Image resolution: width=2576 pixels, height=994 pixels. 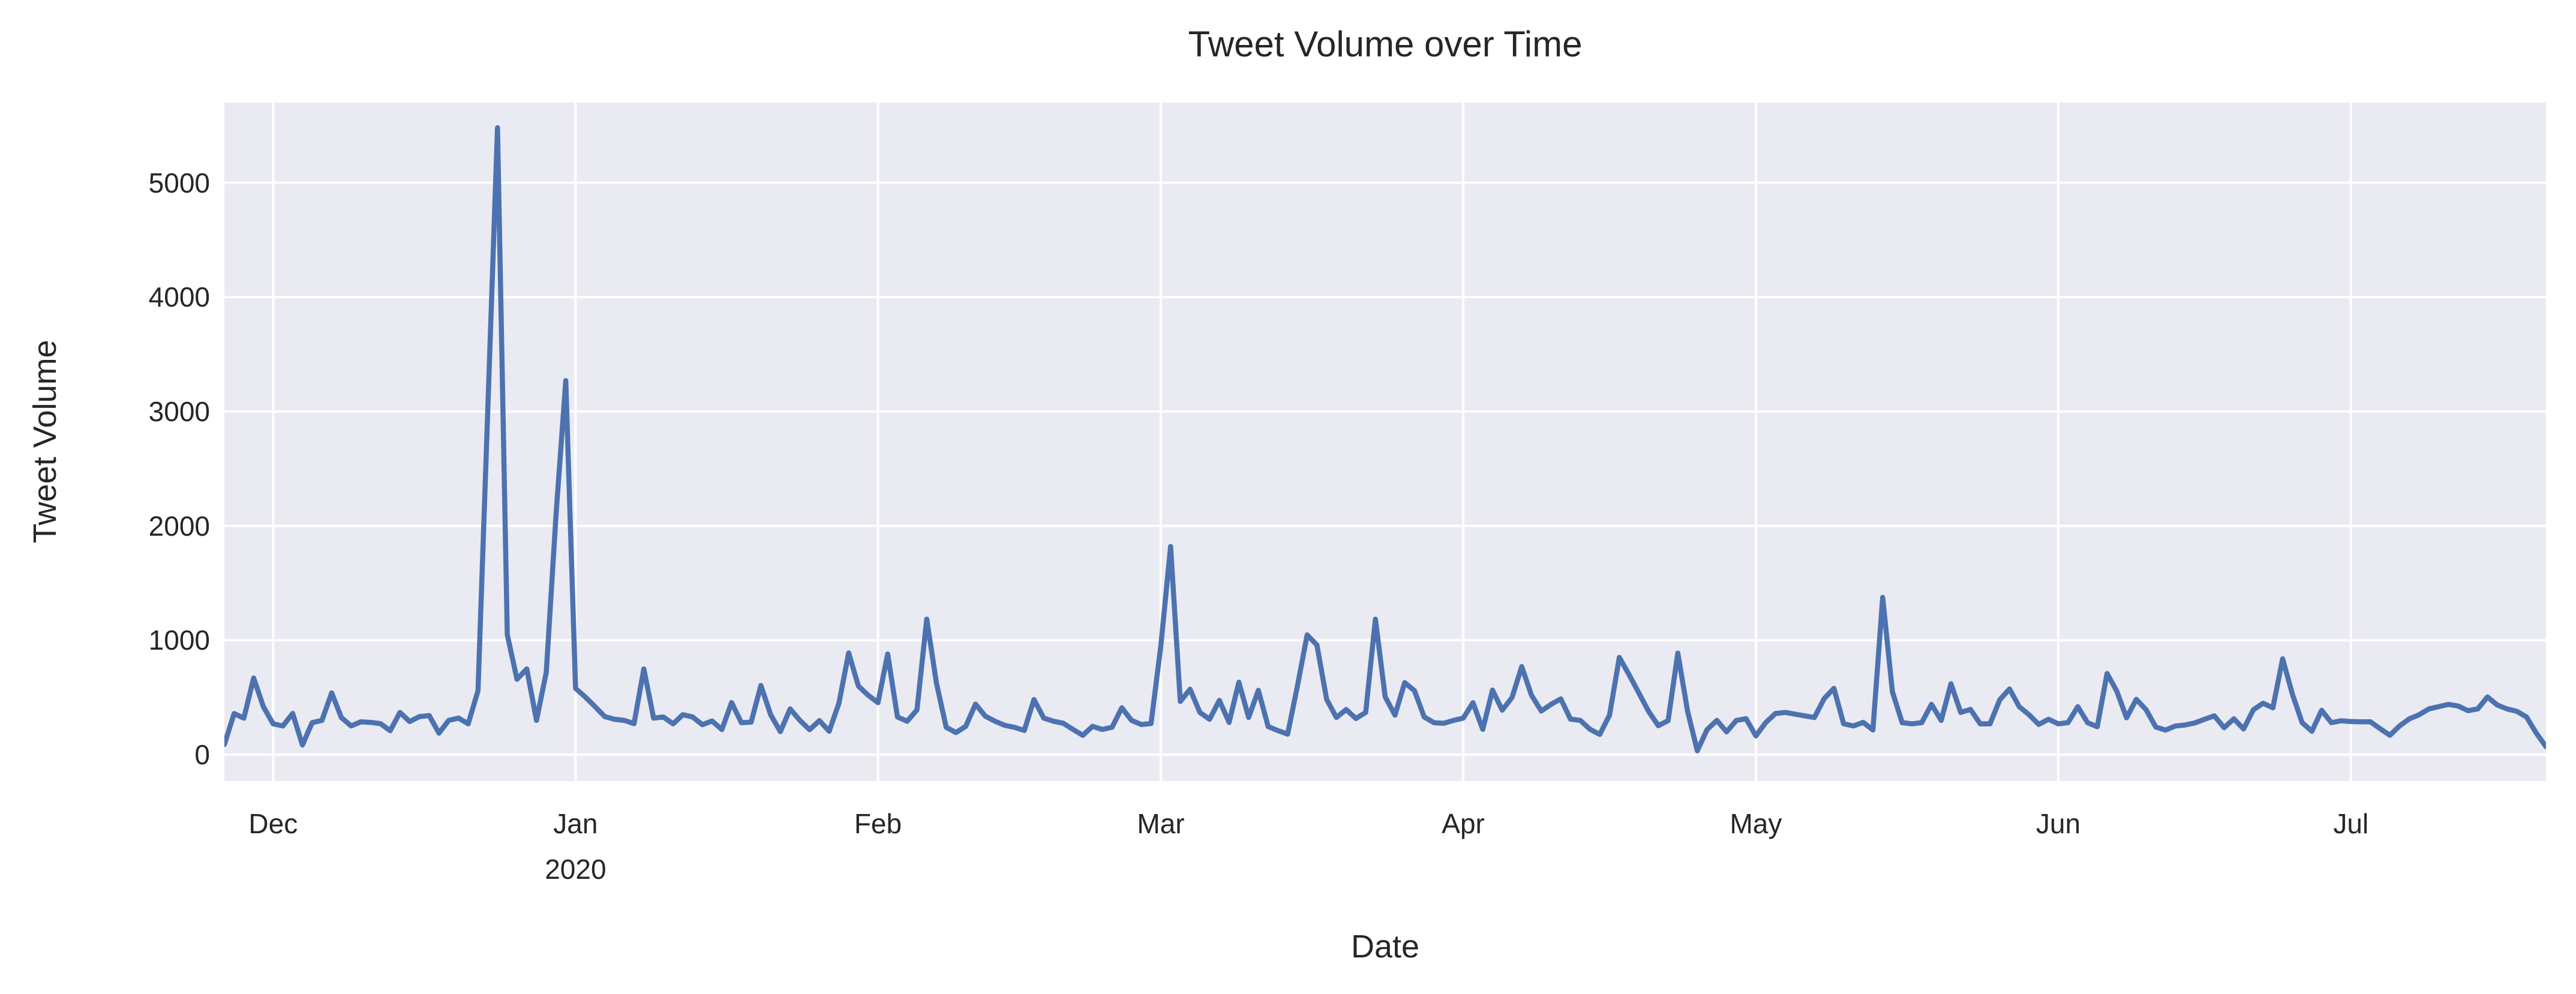 I want to click on y-tick-label: 5000, so click(x=179, y=183).